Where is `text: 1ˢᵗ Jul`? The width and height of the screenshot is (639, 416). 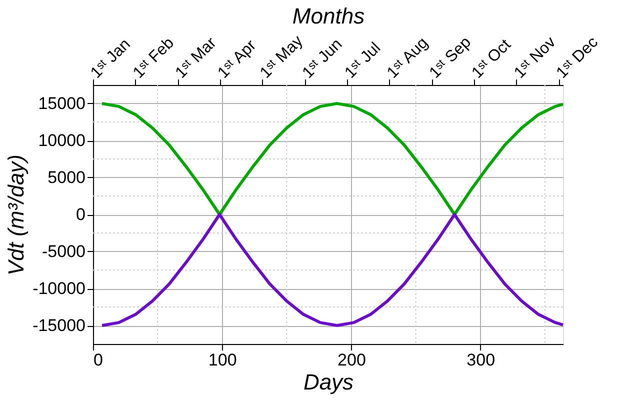
text: 1ˢᵗ Jul is located at coordinates (363, 61).